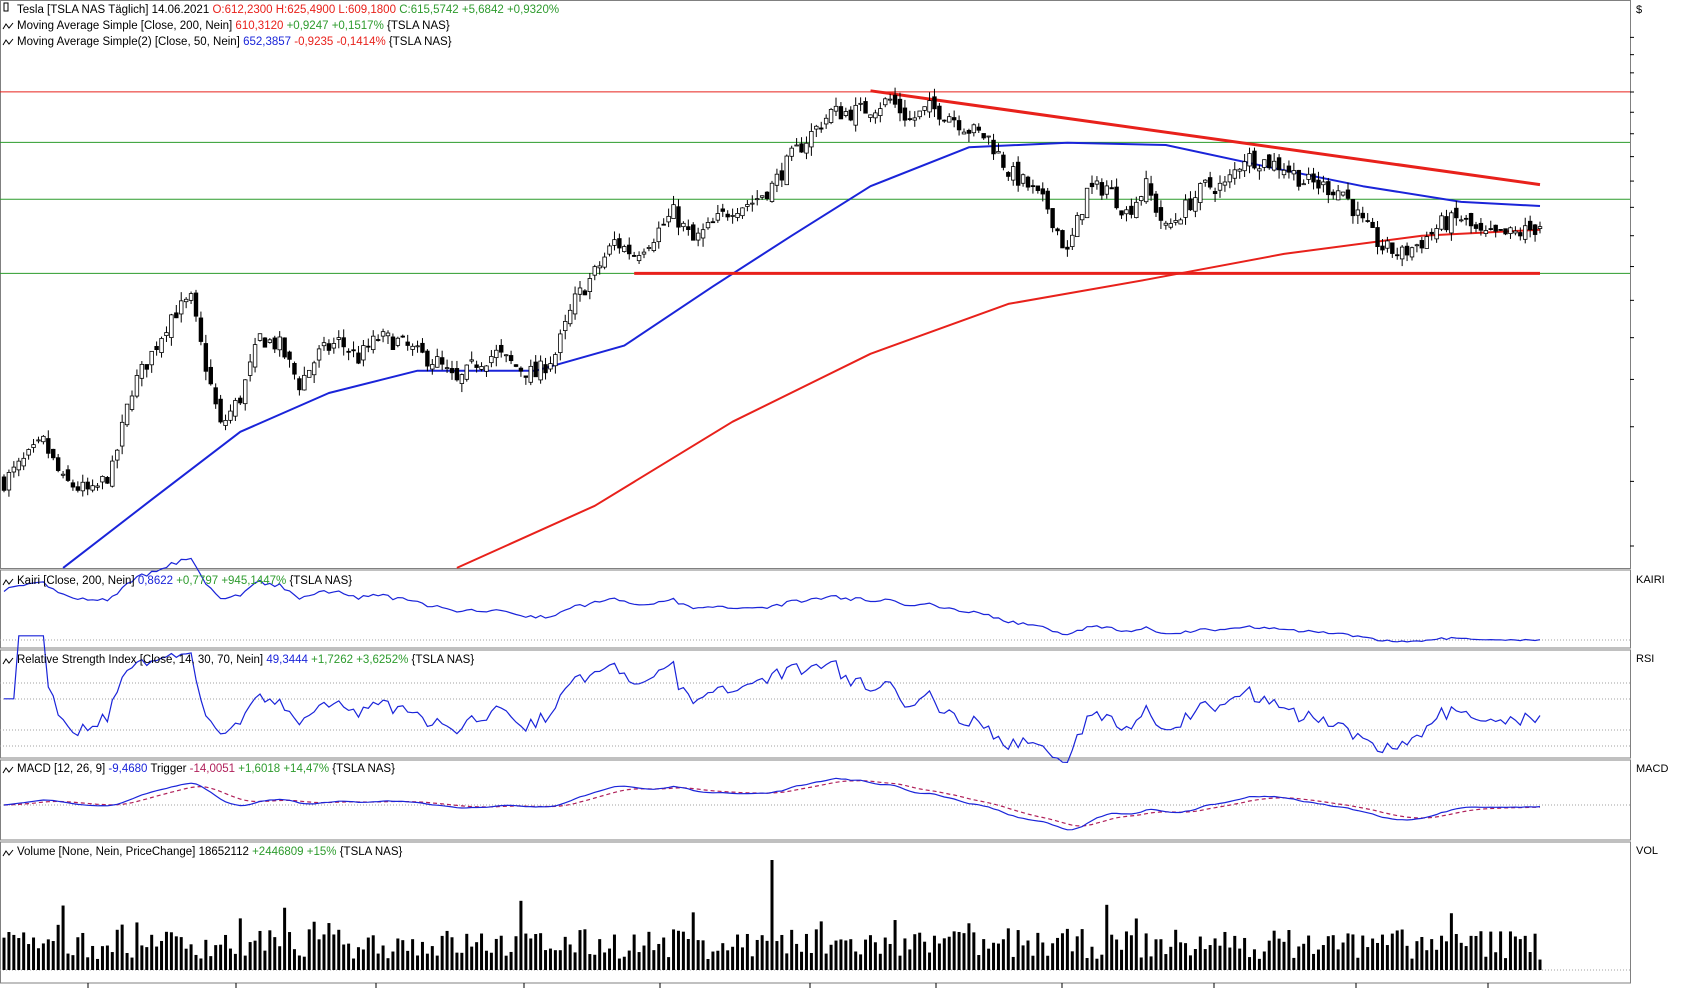 This screenshot has height=1005, width=1700. I want to click on vol-axis-label: VOL, so click(1647, 851).